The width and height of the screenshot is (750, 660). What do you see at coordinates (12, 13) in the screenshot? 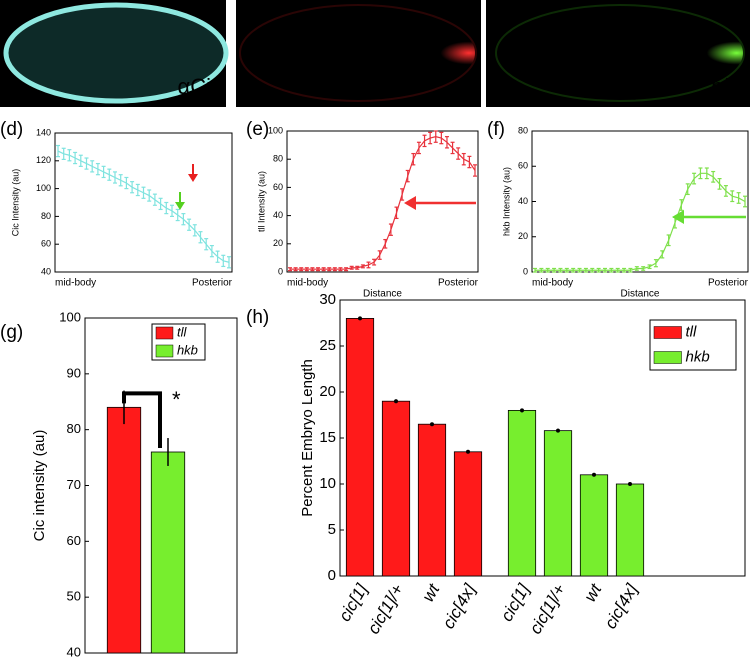
I see `panel-label: (a)` at bounding box center [12, 13].